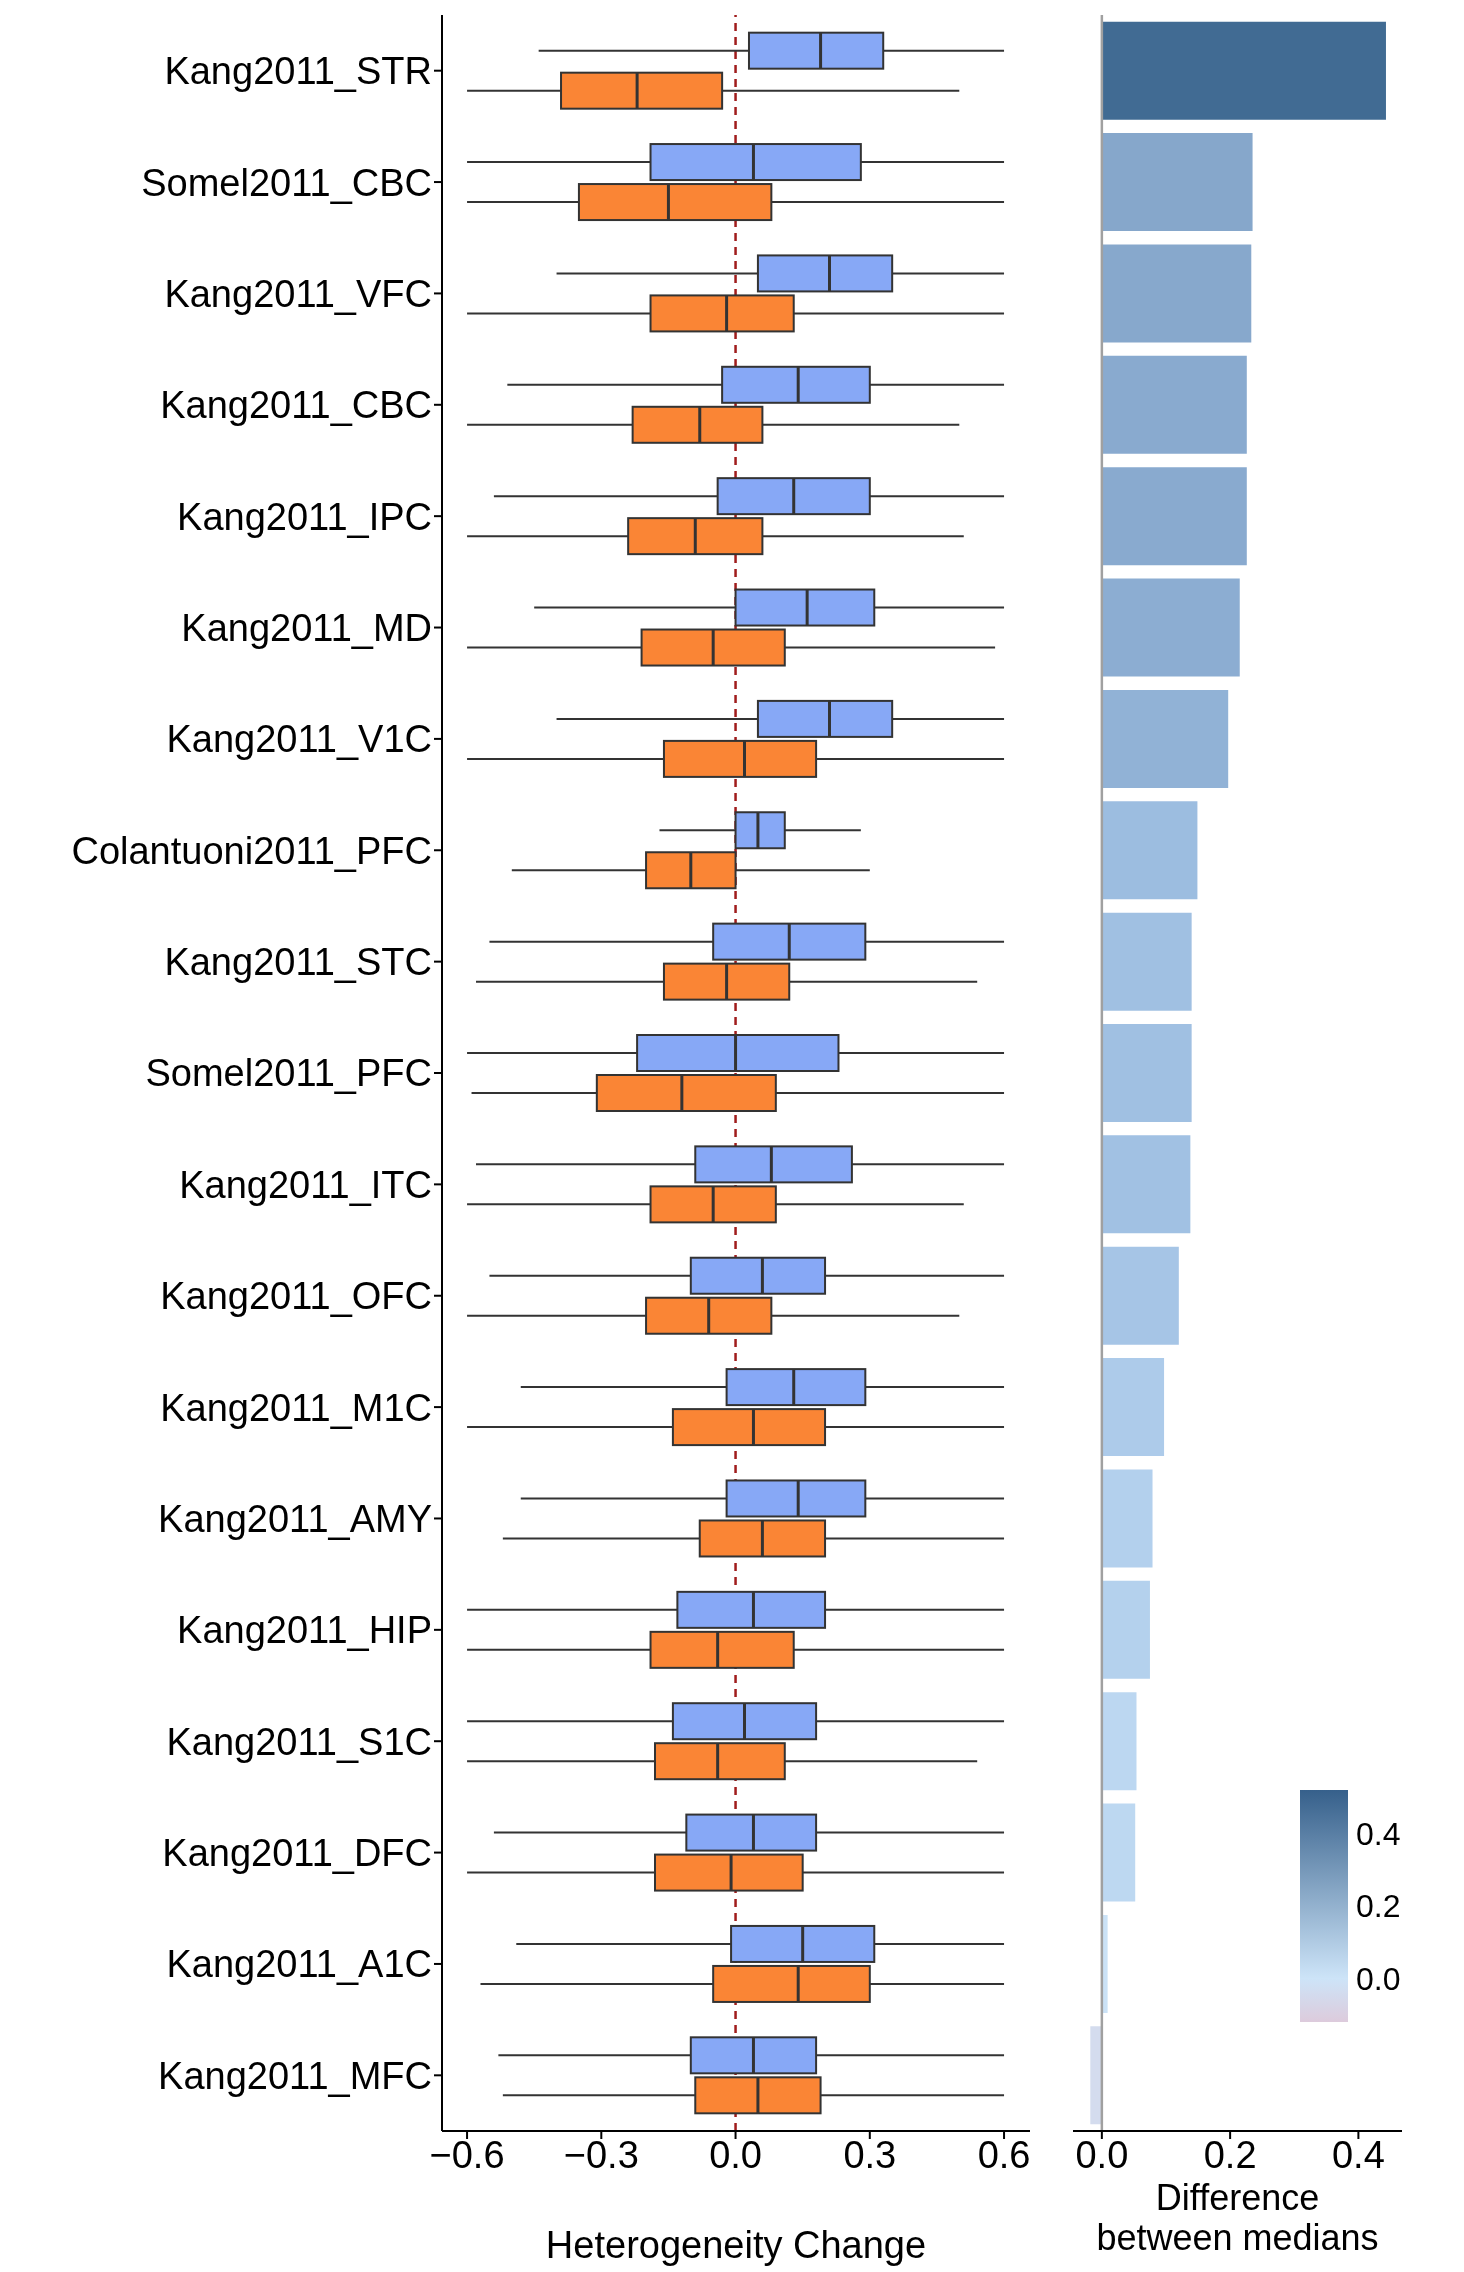 Image resolution: width=1464 pixels, height=2272 pixels. What do you see at coordinates (1358, 2154) in the screenshot?
I see `x-tick-label: 0.4` at bounding box center [1358, 2154].